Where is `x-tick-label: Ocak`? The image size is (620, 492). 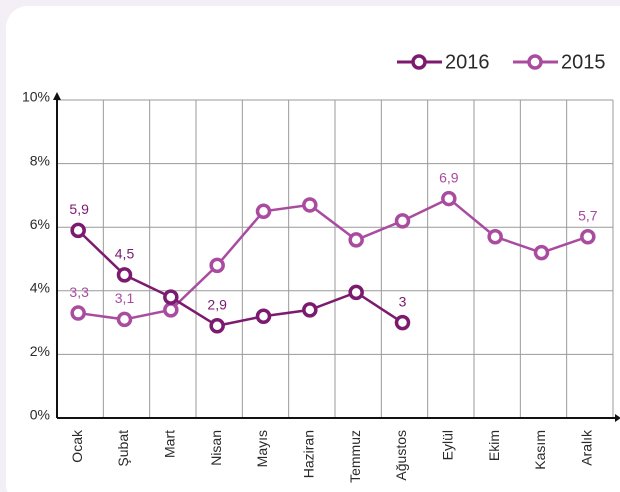
x-tick-label: Ocak is located at coordinates (77, 446).